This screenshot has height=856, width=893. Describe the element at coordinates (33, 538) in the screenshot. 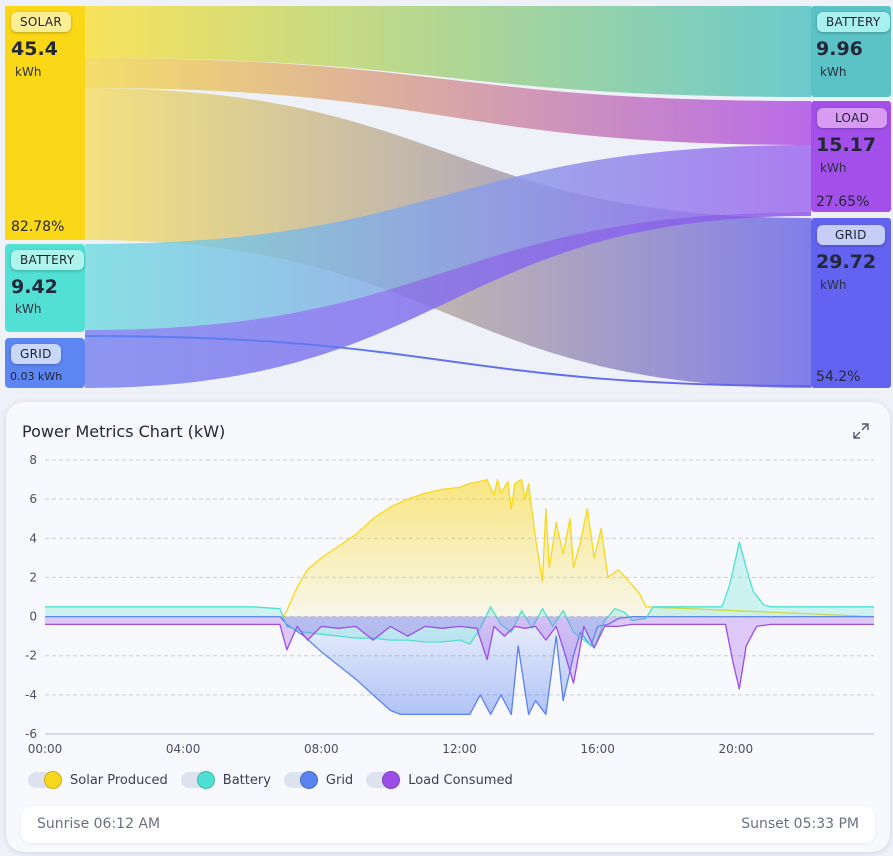

I see `y-tick-label: 4` at that location.